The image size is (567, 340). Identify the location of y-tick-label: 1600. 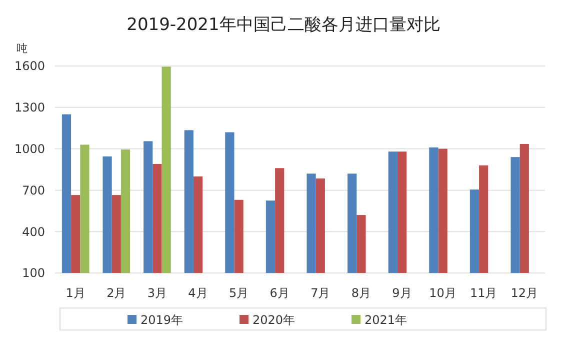
(29, 66).